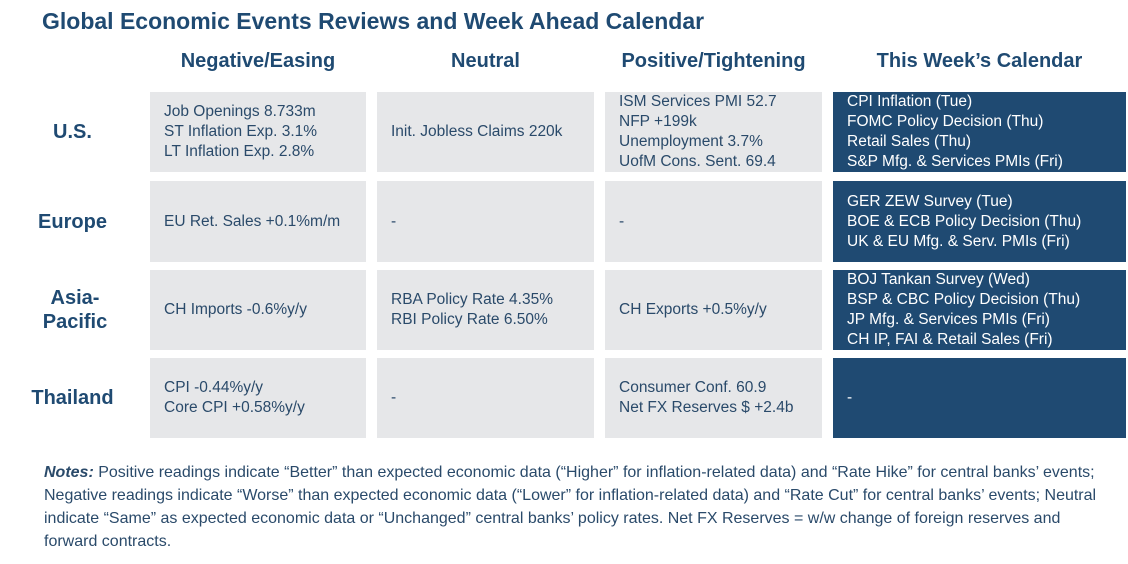 Image resolution: width=1128 pixels, height=564 pixels. What do you see at coordinates (693, 309) in the screenshot?
I see `cell-line: CH Exports +0.5%y/y` at bounding box center [693, 309].